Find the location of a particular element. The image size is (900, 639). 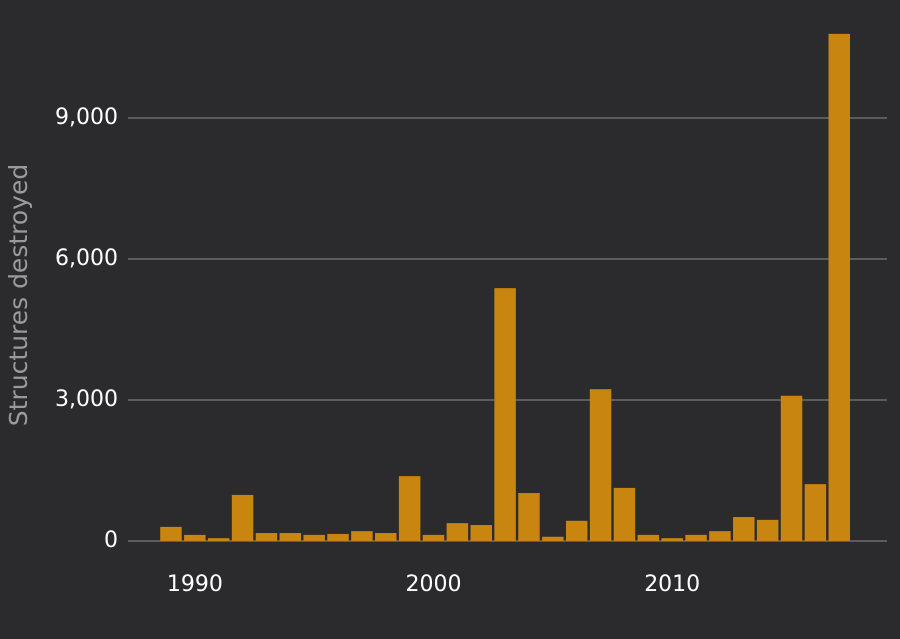

x-tick-label: 2010 is located at coordinates (672, 584).